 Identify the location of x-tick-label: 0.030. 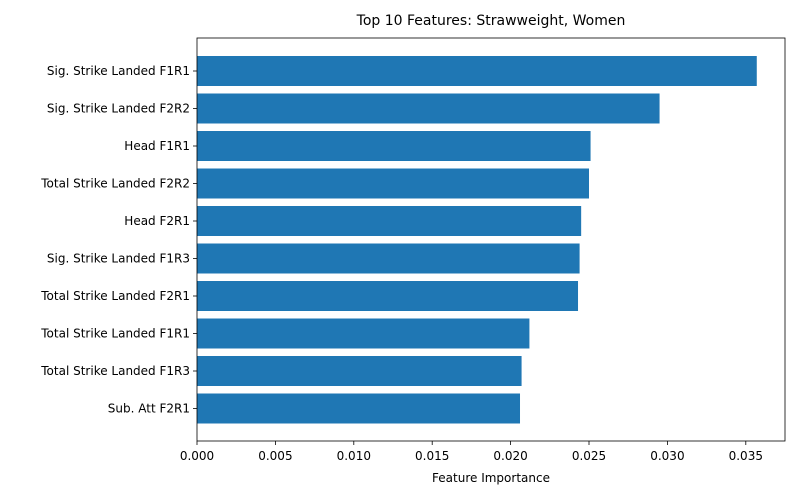
(667, 456).